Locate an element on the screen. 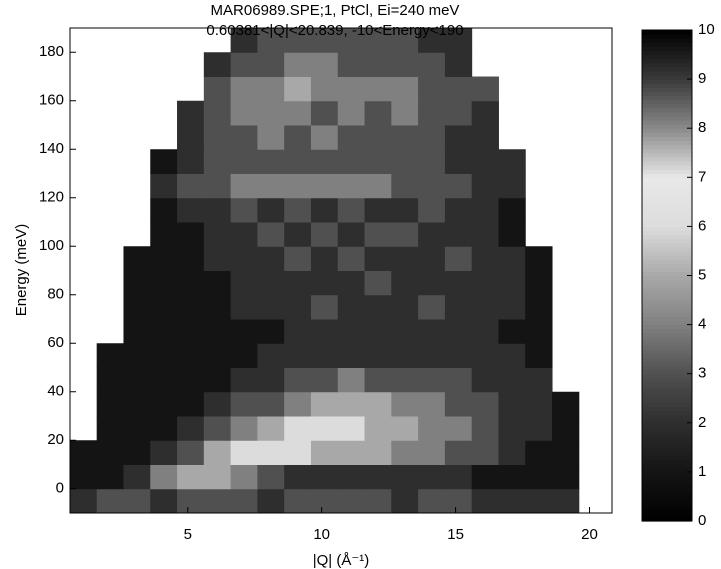 The width and height of the screenshot is (721, 569). x-tick-label: 15 is located at coordinates (455, 534).